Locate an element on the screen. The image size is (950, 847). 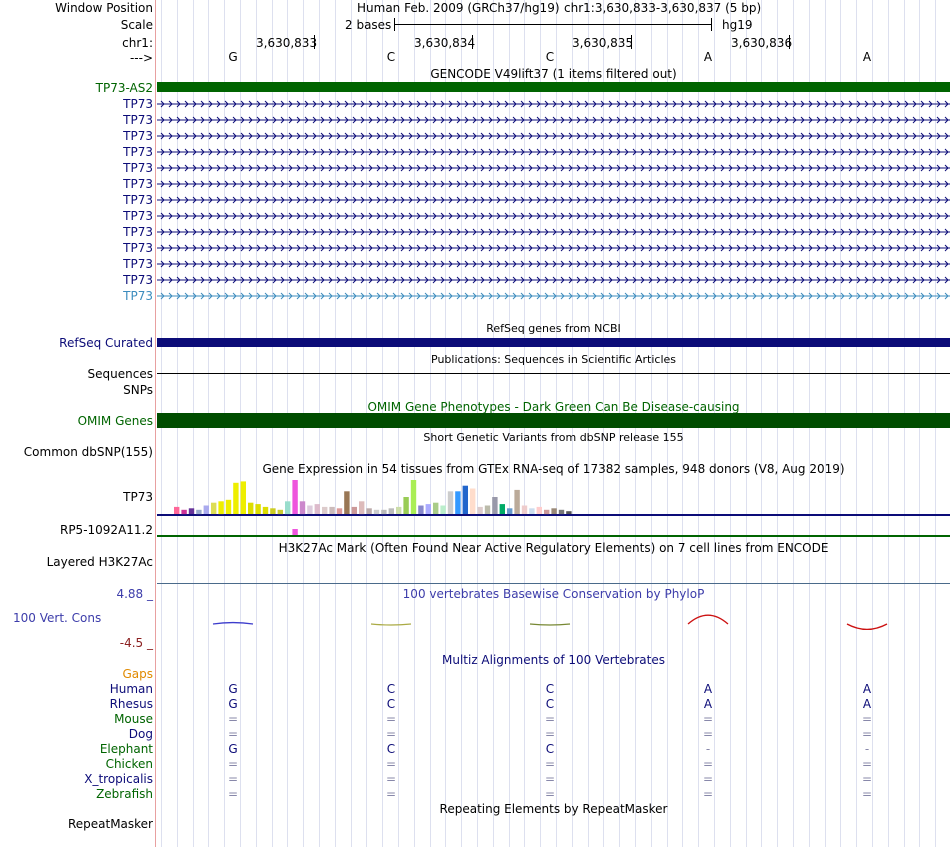
phylop-plot is located at coordinates (553, 623).